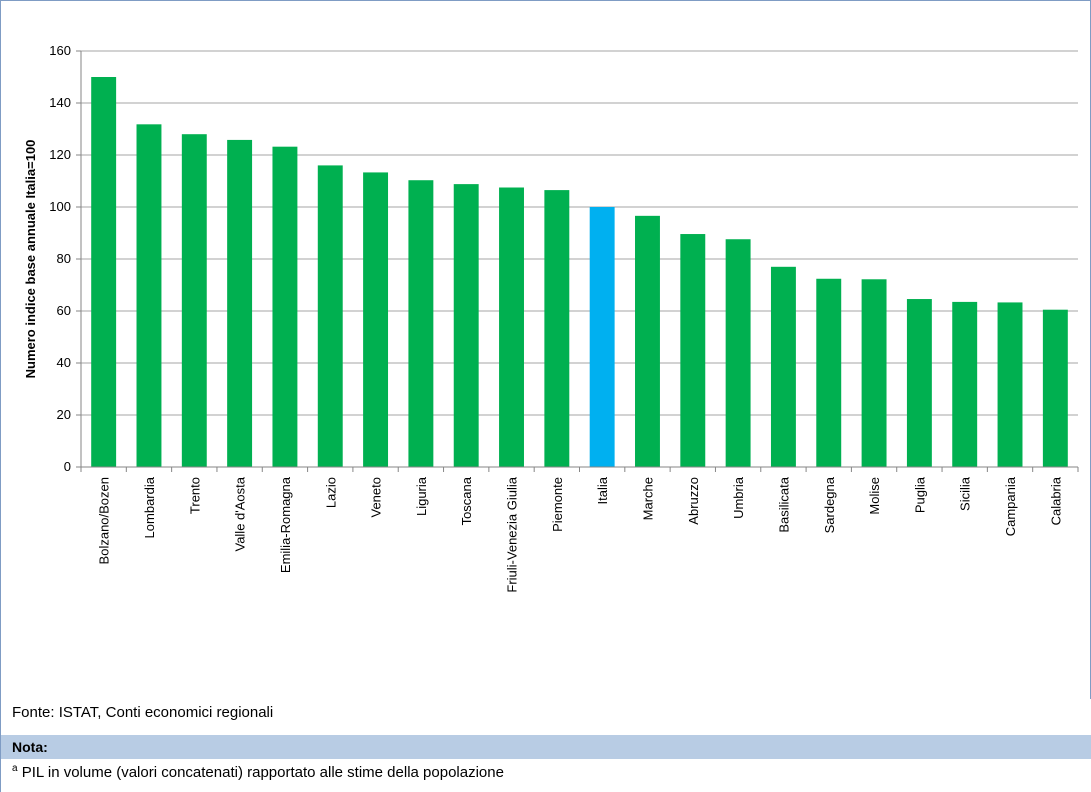 The image size is (1091, 792). I want to click on x-tick-label: Sardegna, so click(829, 504).